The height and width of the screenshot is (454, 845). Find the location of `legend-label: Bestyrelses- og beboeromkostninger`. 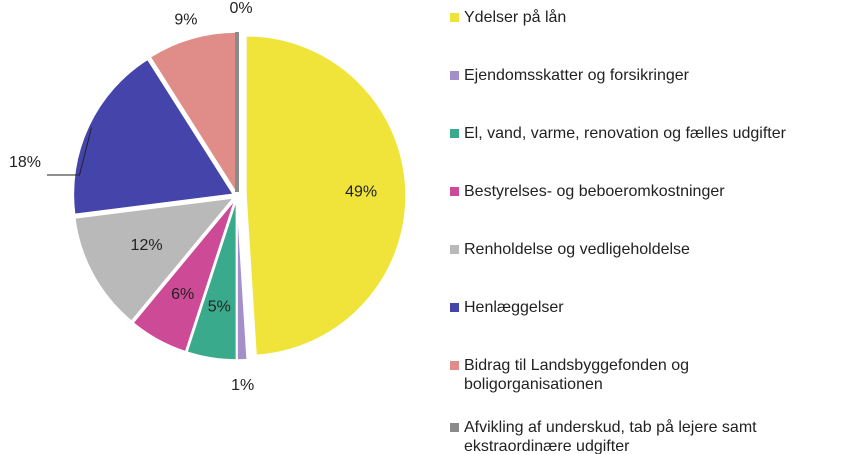

legend-label: Bestyrelses- og beboeromkostninger is located at coordinates (594, 191).